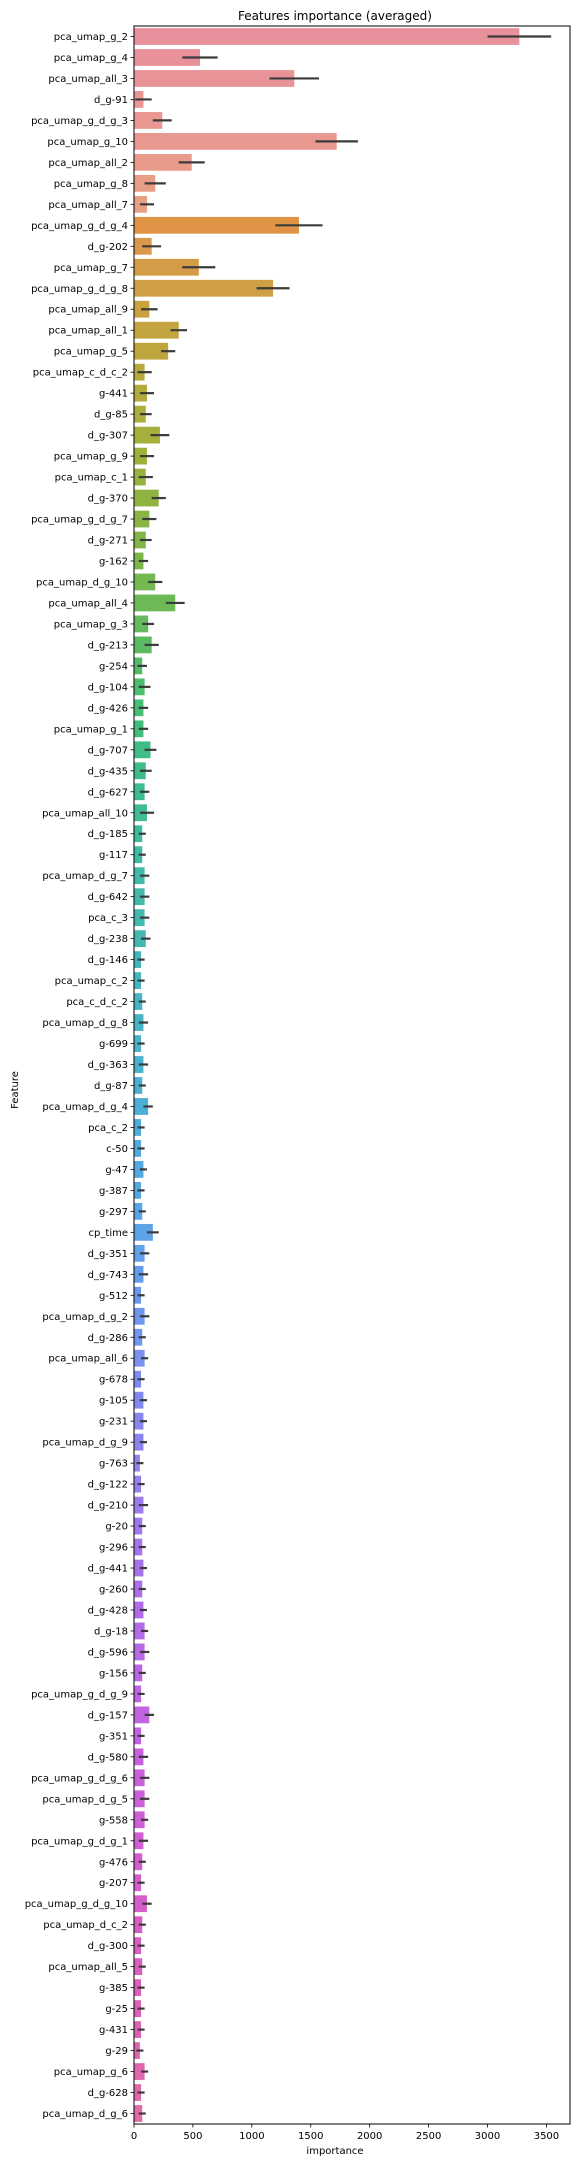 This screenshot has height=2160, width=576. What do you see at coordinates (134, 2136) in the screenshot?
I see `x-tick-label: 0` at bounding box center [134, 2136].